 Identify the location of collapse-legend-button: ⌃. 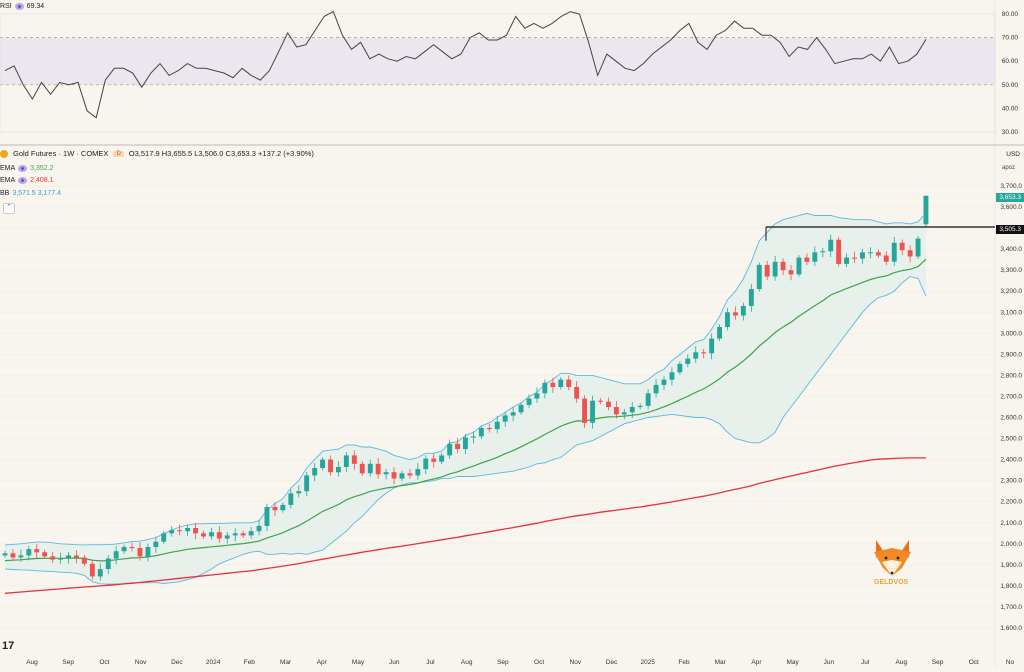
(9, 208).